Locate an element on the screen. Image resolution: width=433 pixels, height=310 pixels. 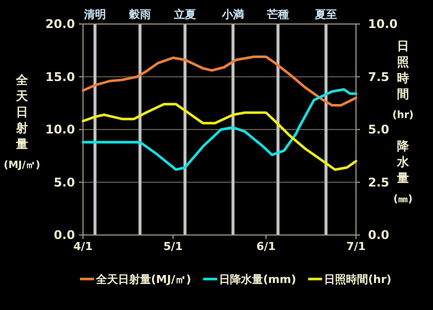
y-tick-label: 15.0 is located at coordinates (60, 77).